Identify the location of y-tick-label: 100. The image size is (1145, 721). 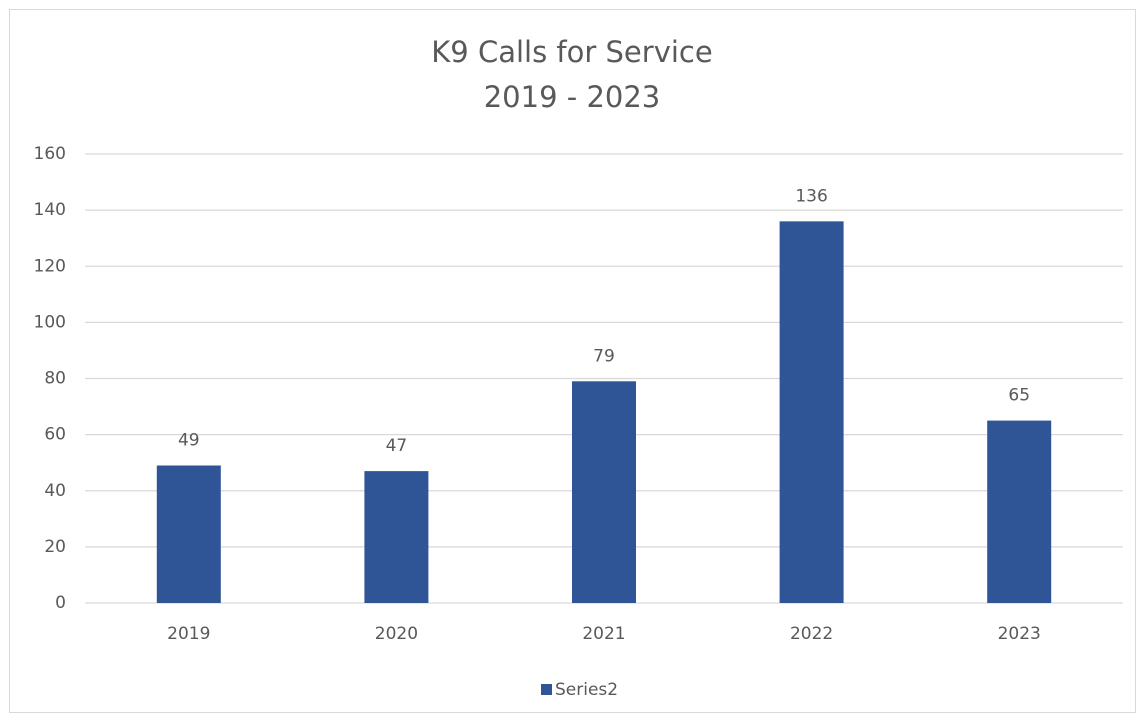
(50, 322).